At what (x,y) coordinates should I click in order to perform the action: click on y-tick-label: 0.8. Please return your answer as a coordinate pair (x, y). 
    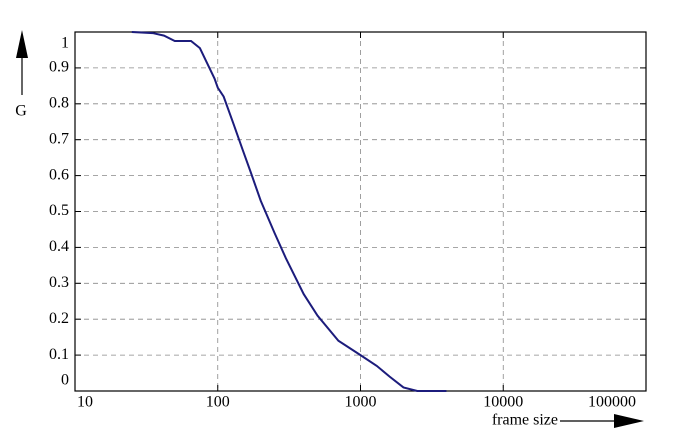
    Looking at the image, I should click on (59, 102).